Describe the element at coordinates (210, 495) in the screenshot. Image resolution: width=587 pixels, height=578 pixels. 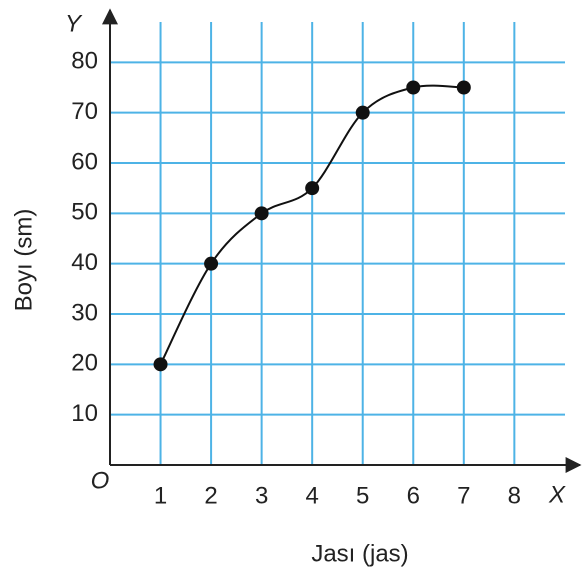
I see `x-tick-label: 2` at that location.